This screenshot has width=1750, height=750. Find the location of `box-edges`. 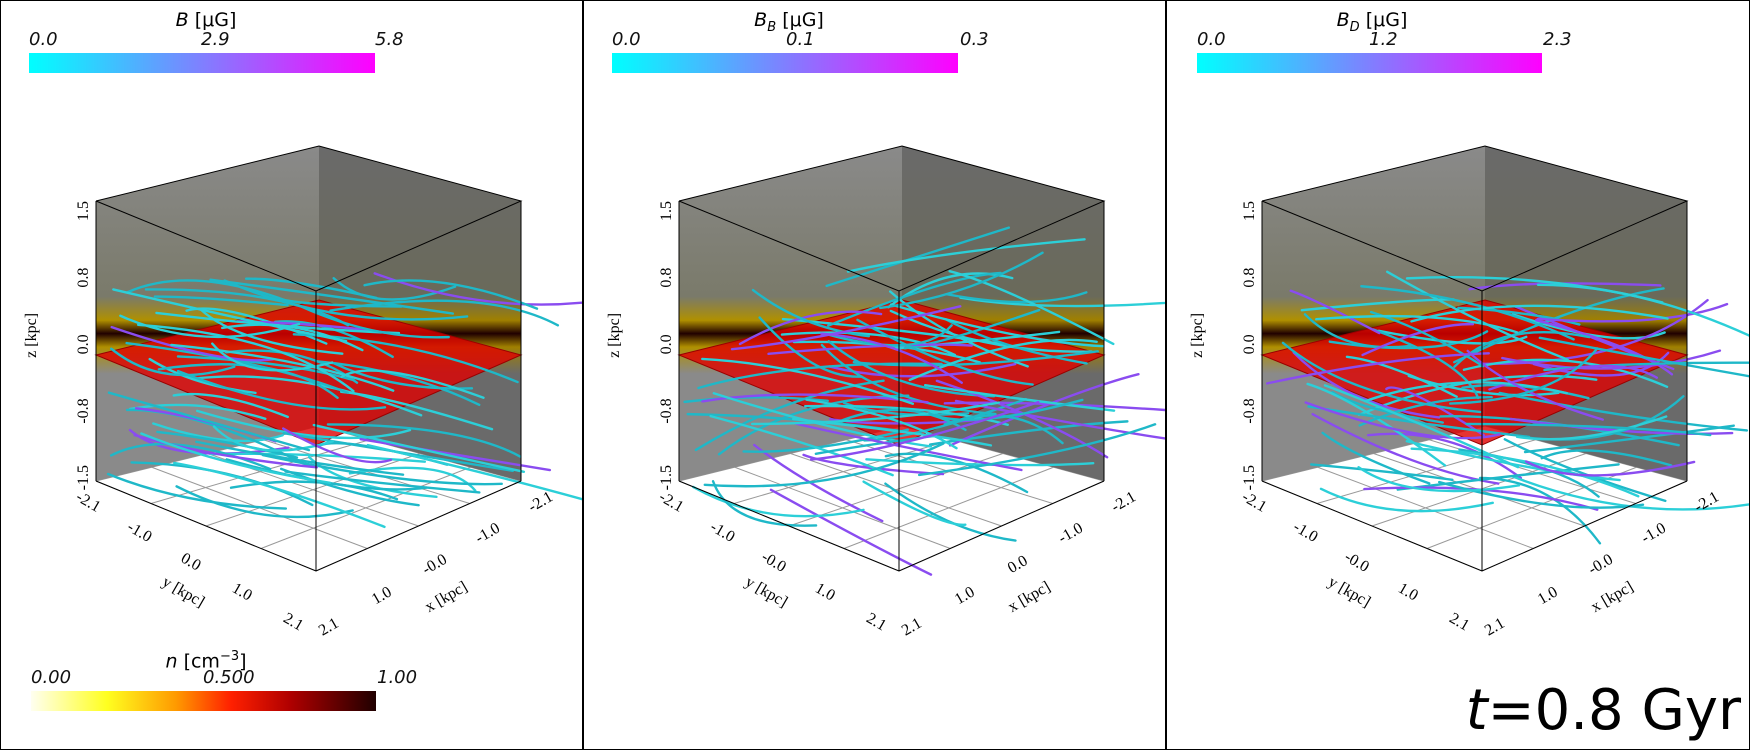

box-edges is located at coordinates (1475, 358).